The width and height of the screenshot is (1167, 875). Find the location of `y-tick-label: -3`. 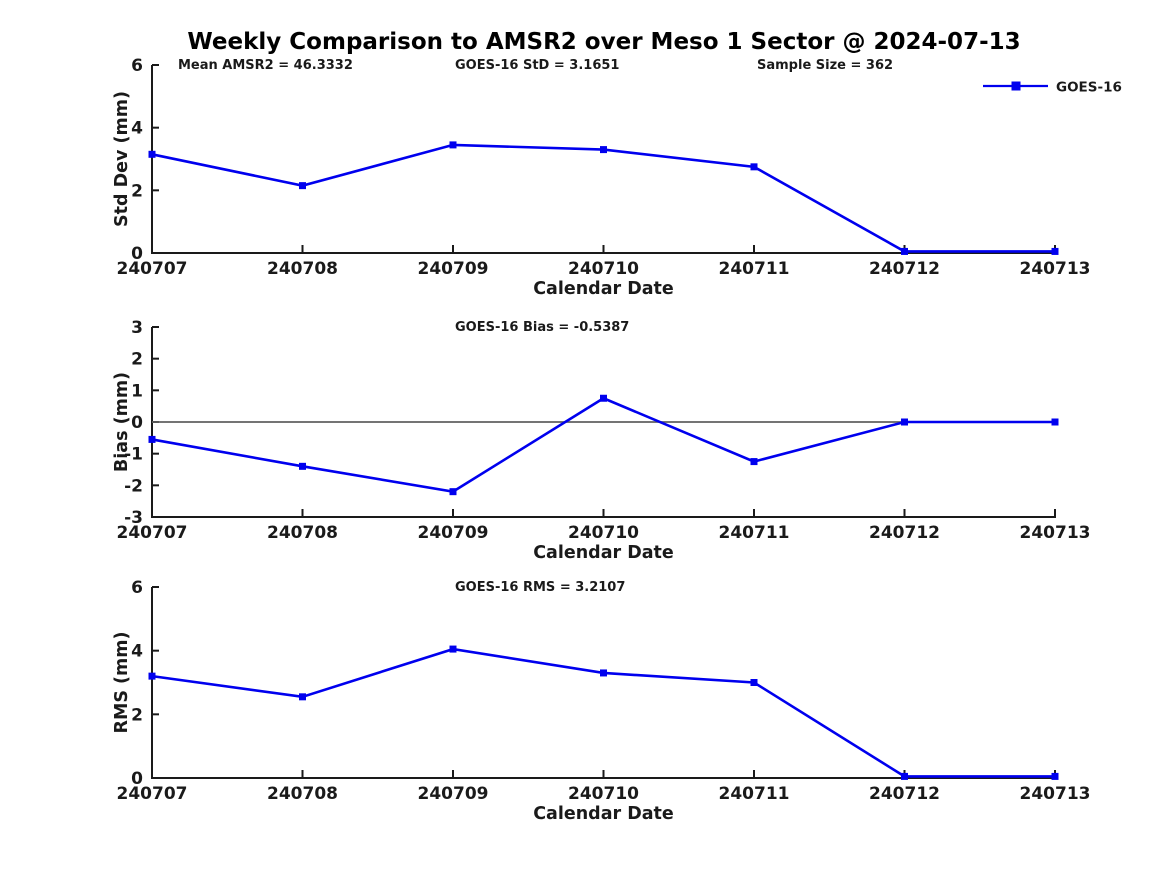

y-tick-label: -3 is located at coordinates (133, 518).